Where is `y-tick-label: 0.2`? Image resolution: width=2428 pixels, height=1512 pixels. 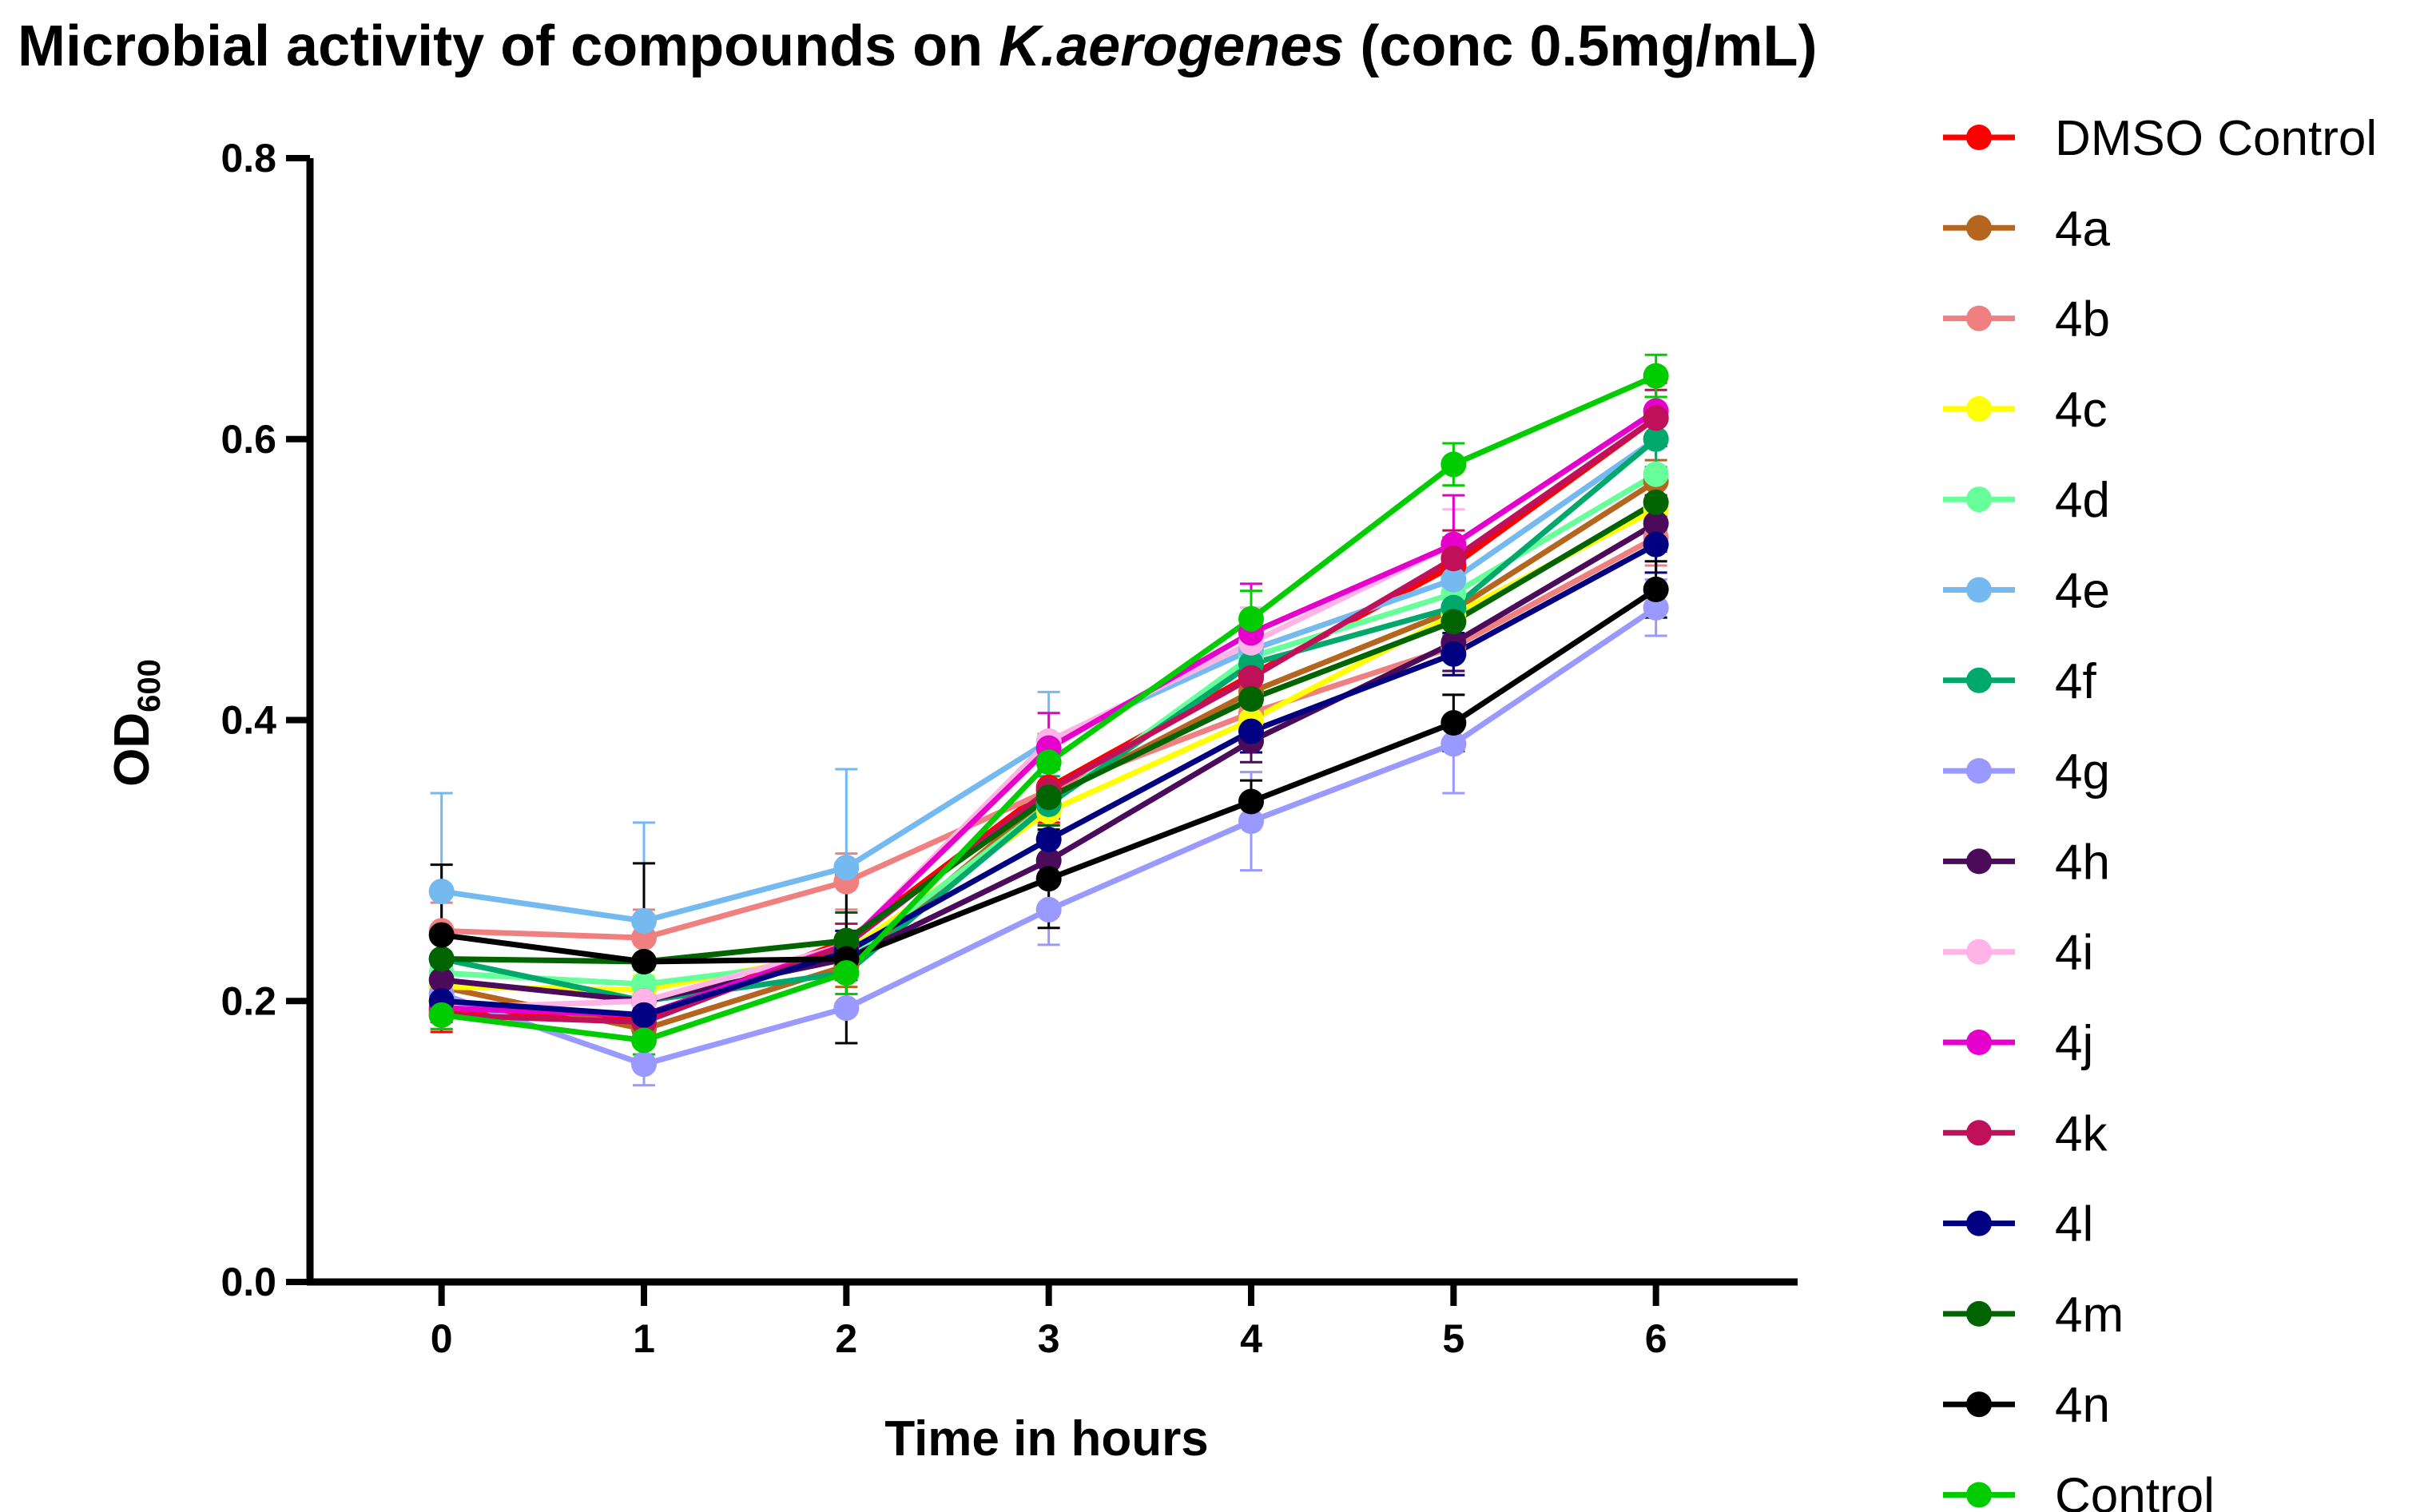 y-tick-label: 0.2 is located at coordinates (248, 1000).